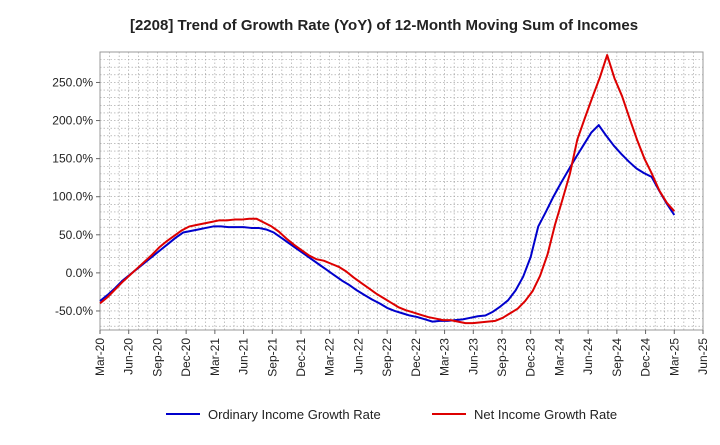  I want to click on y-axis-ticks: 250.0% 200.0% 150.0% 100.0% 50.0% 0.0% -50.0%, so click(76, 196).